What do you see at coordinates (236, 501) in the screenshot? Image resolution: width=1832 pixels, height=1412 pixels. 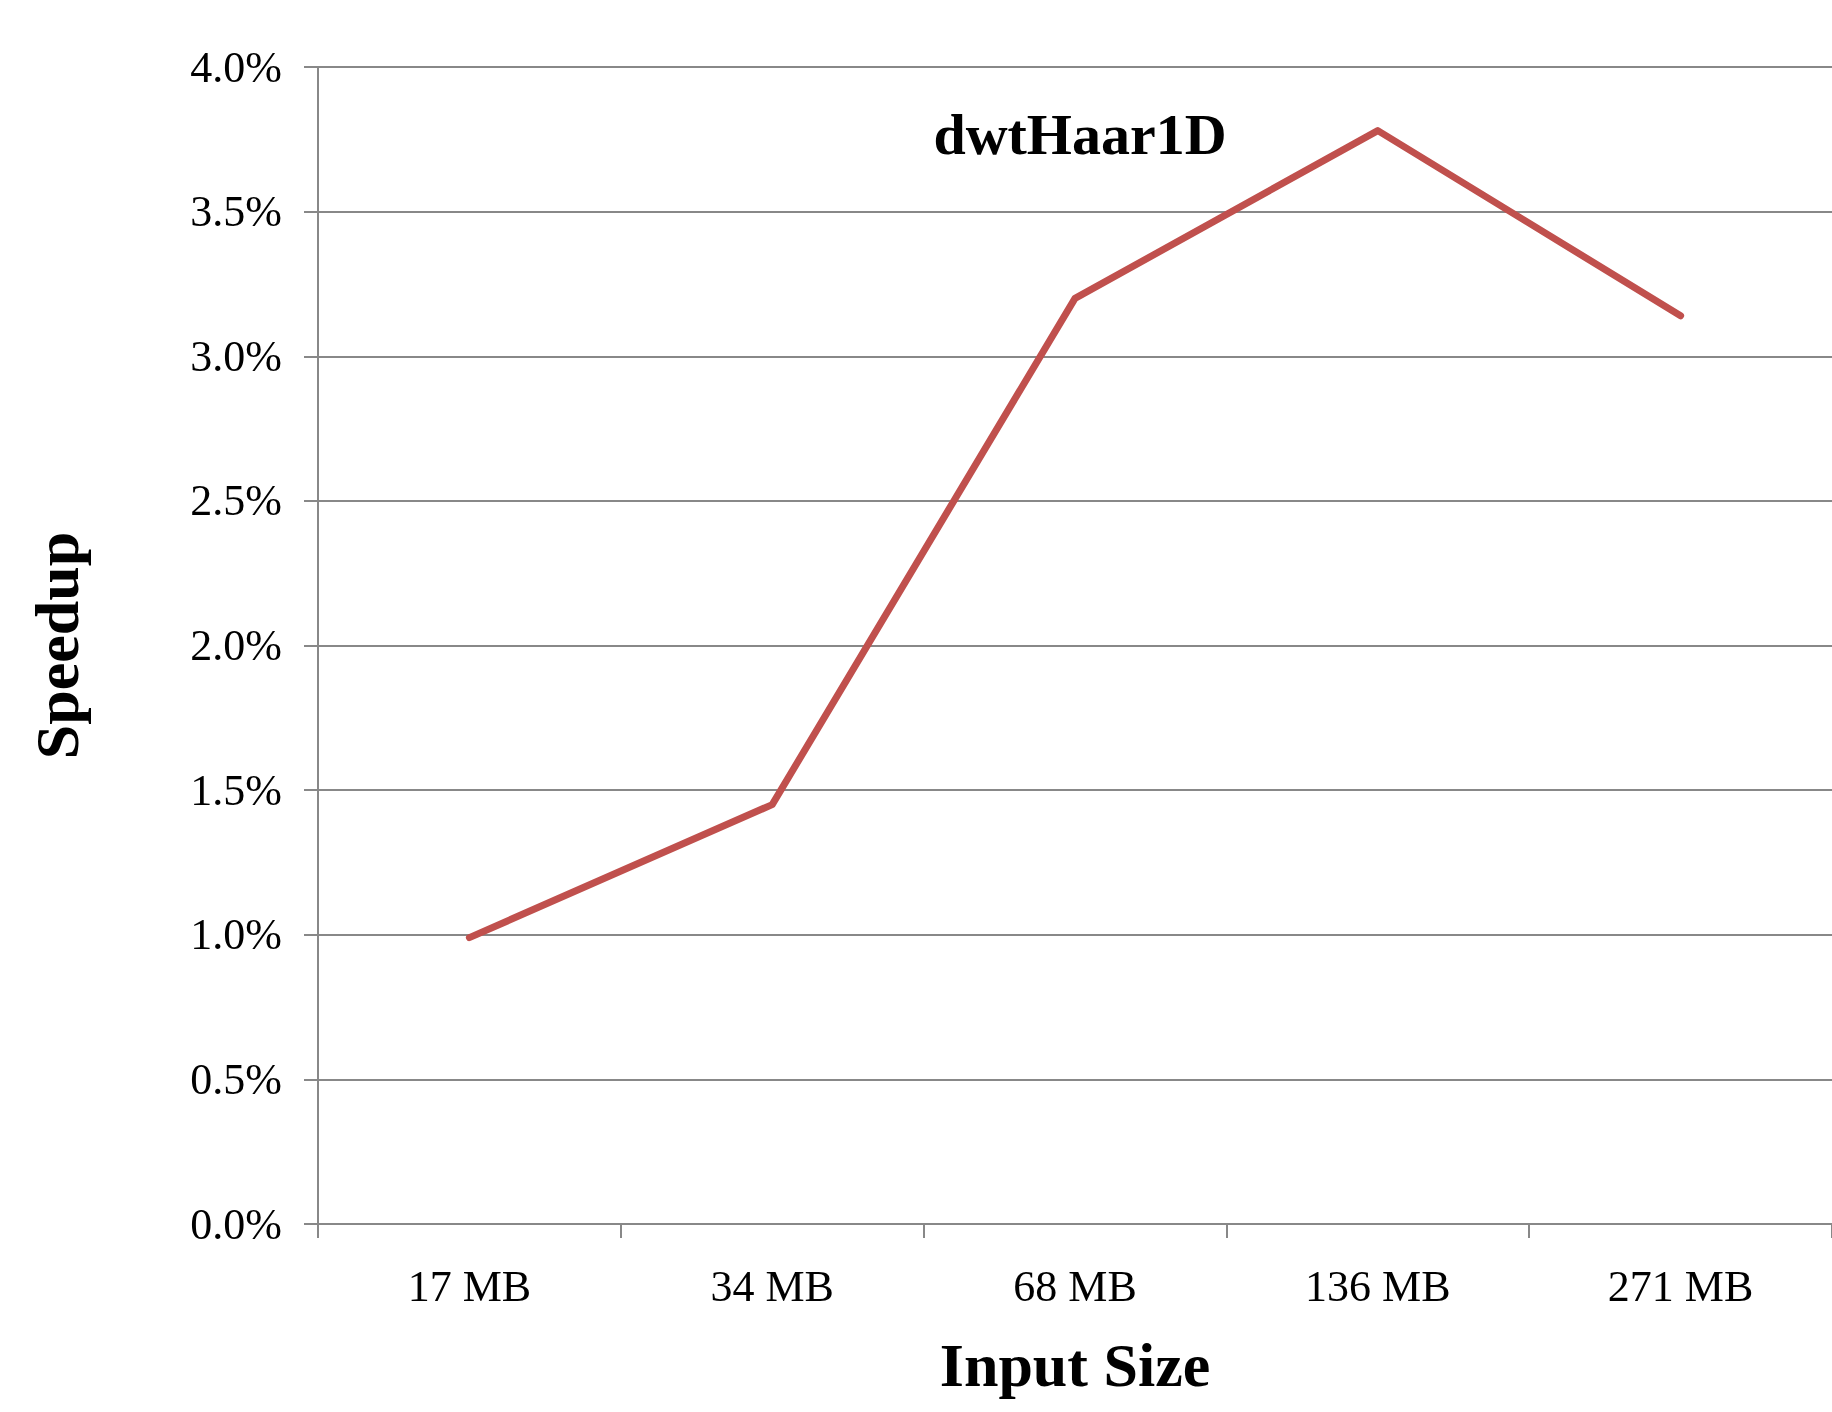 I see `y-tick-label: 2.5%` at bounding box center [236, 501].